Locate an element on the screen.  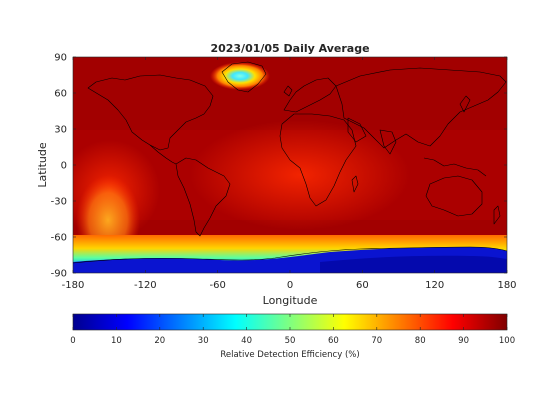
x-tick-label: -60 is located at coordinates (217, 285).